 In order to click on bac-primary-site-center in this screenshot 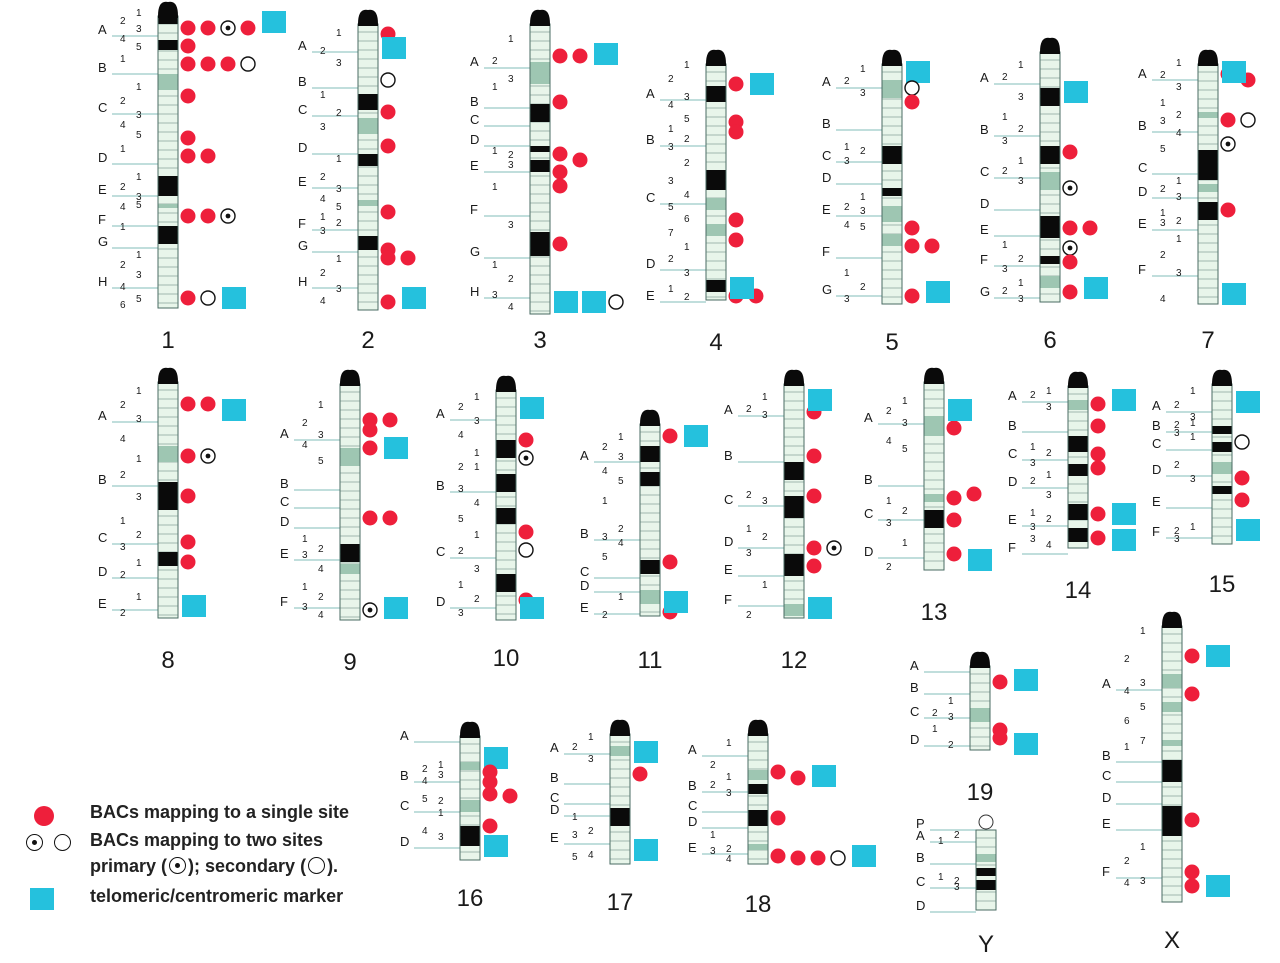, I will do `click(1070, 248)`.